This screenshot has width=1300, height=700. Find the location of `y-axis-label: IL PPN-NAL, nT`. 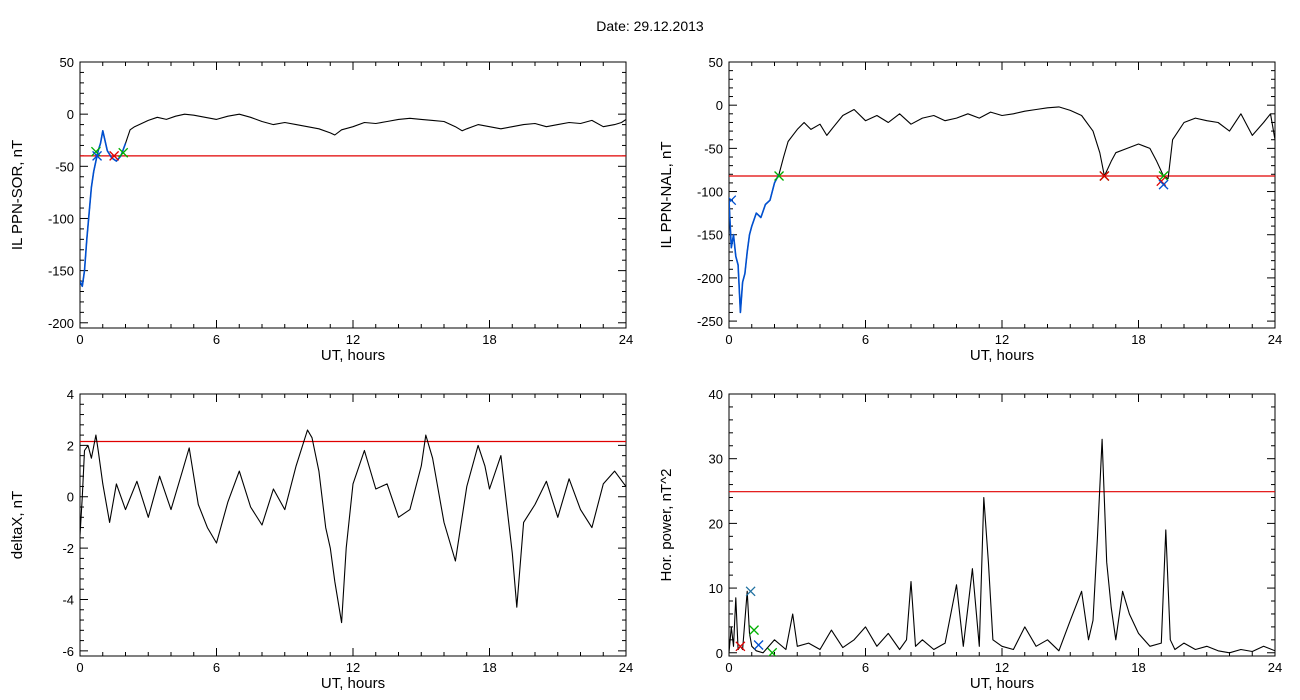

y-axis-label: IL PPN-NAL, nT is located at coordinates (666, 195).